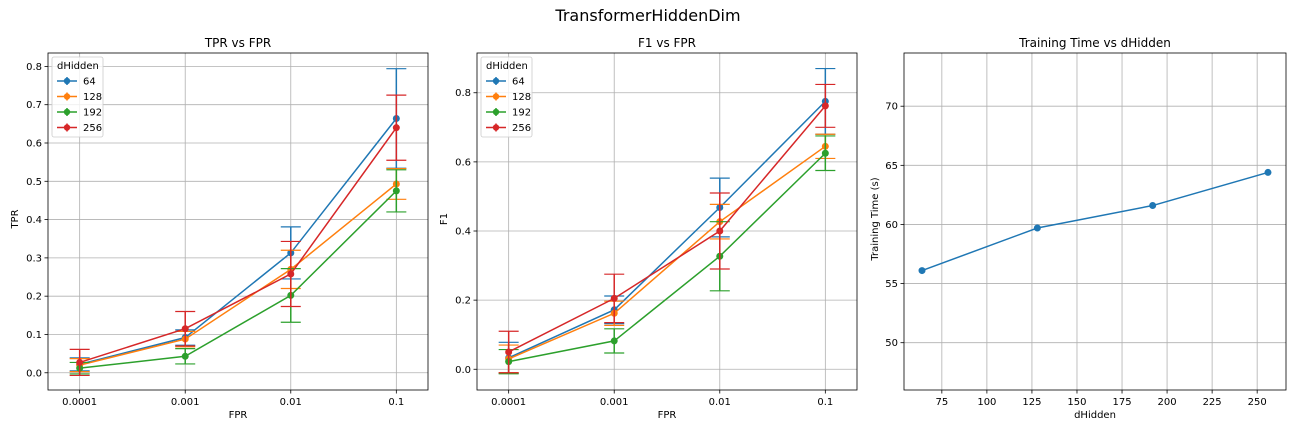  Describe the element at coordinates (891, 107) in the screenshot. I see `y-tick-label: 70` at that location.